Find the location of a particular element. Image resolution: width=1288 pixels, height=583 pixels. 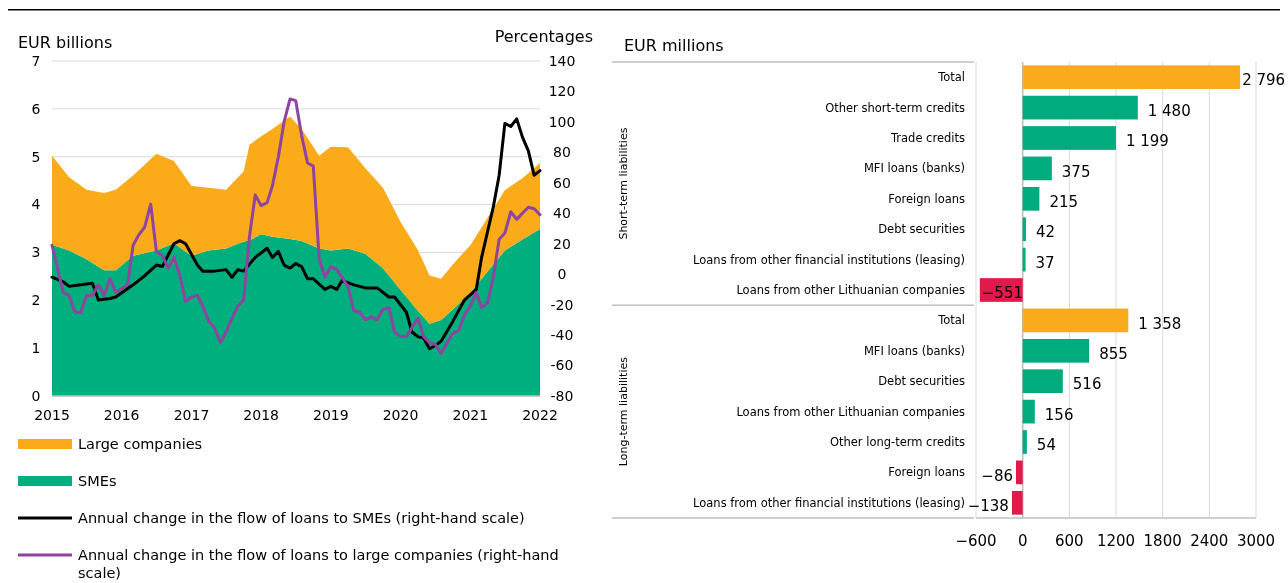

data-label: 42 is located at coordinates (1045, 232).